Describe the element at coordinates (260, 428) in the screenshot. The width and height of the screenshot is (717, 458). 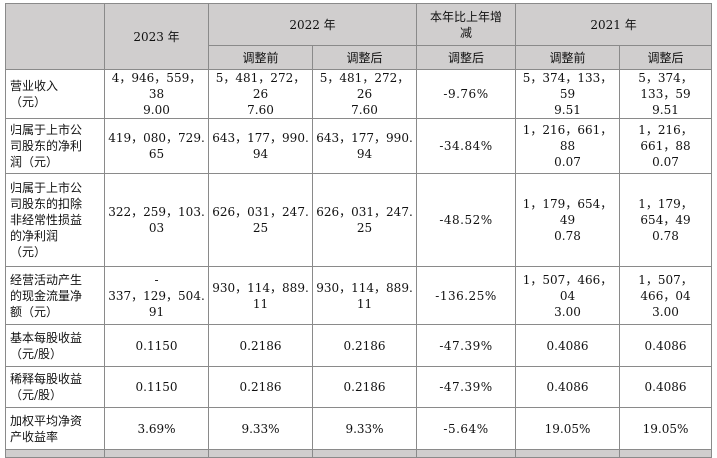
I see `value-2022-before: 9.33%` at that location.